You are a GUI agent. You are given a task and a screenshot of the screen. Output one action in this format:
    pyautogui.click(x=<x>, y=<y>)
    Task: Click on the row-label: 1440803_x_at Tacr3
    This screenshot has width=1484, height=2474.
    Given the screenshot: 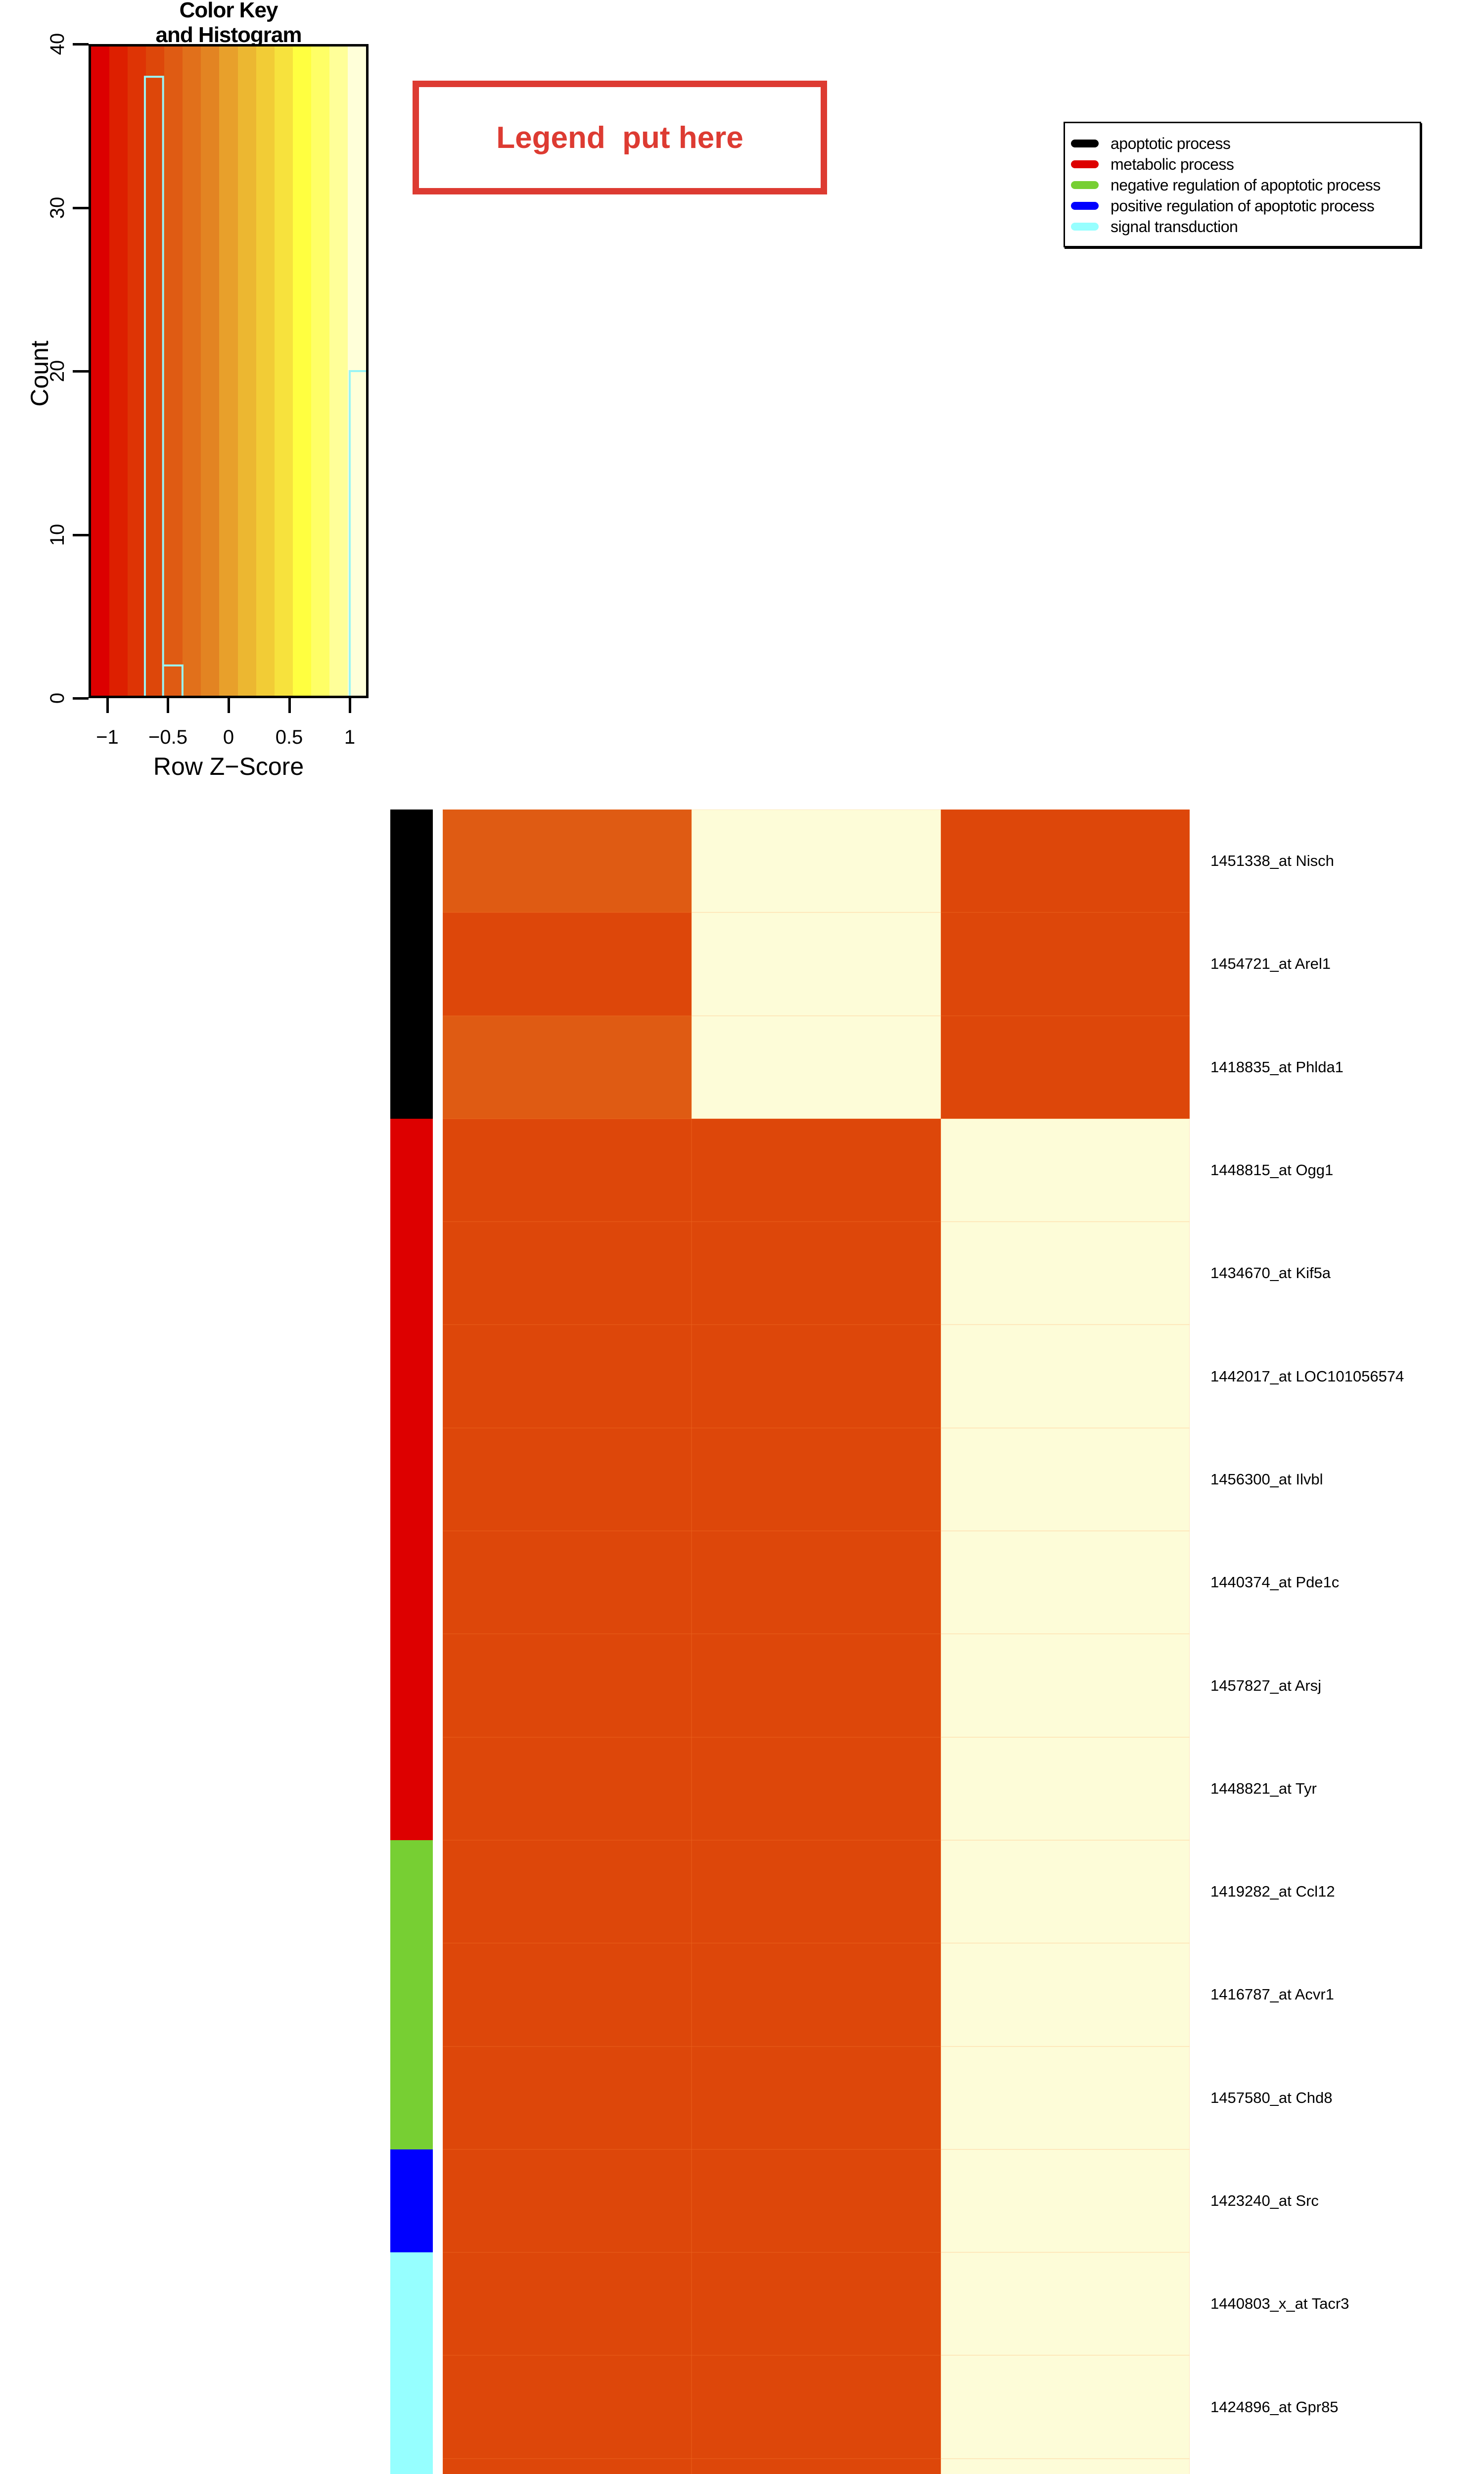 What is the action you would take?
    pyautogui.click(x=1279, y=2304)
    